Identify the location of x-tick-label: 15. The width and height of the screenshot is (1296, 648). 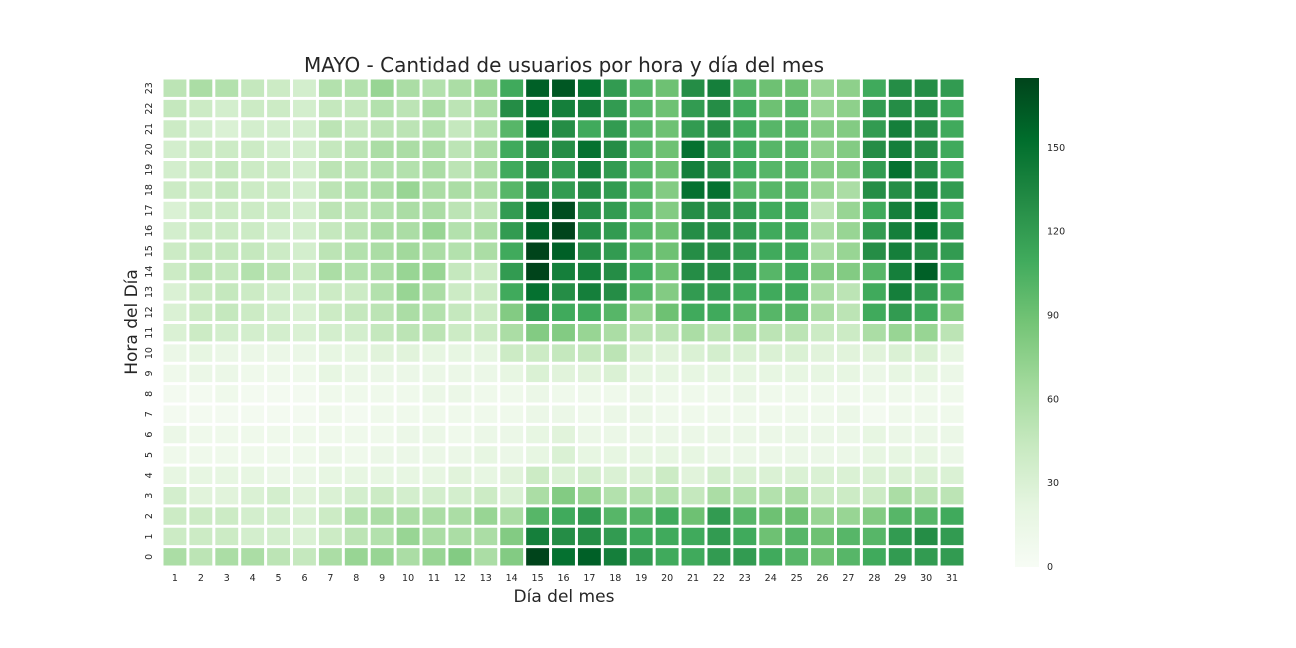
(538, 578).